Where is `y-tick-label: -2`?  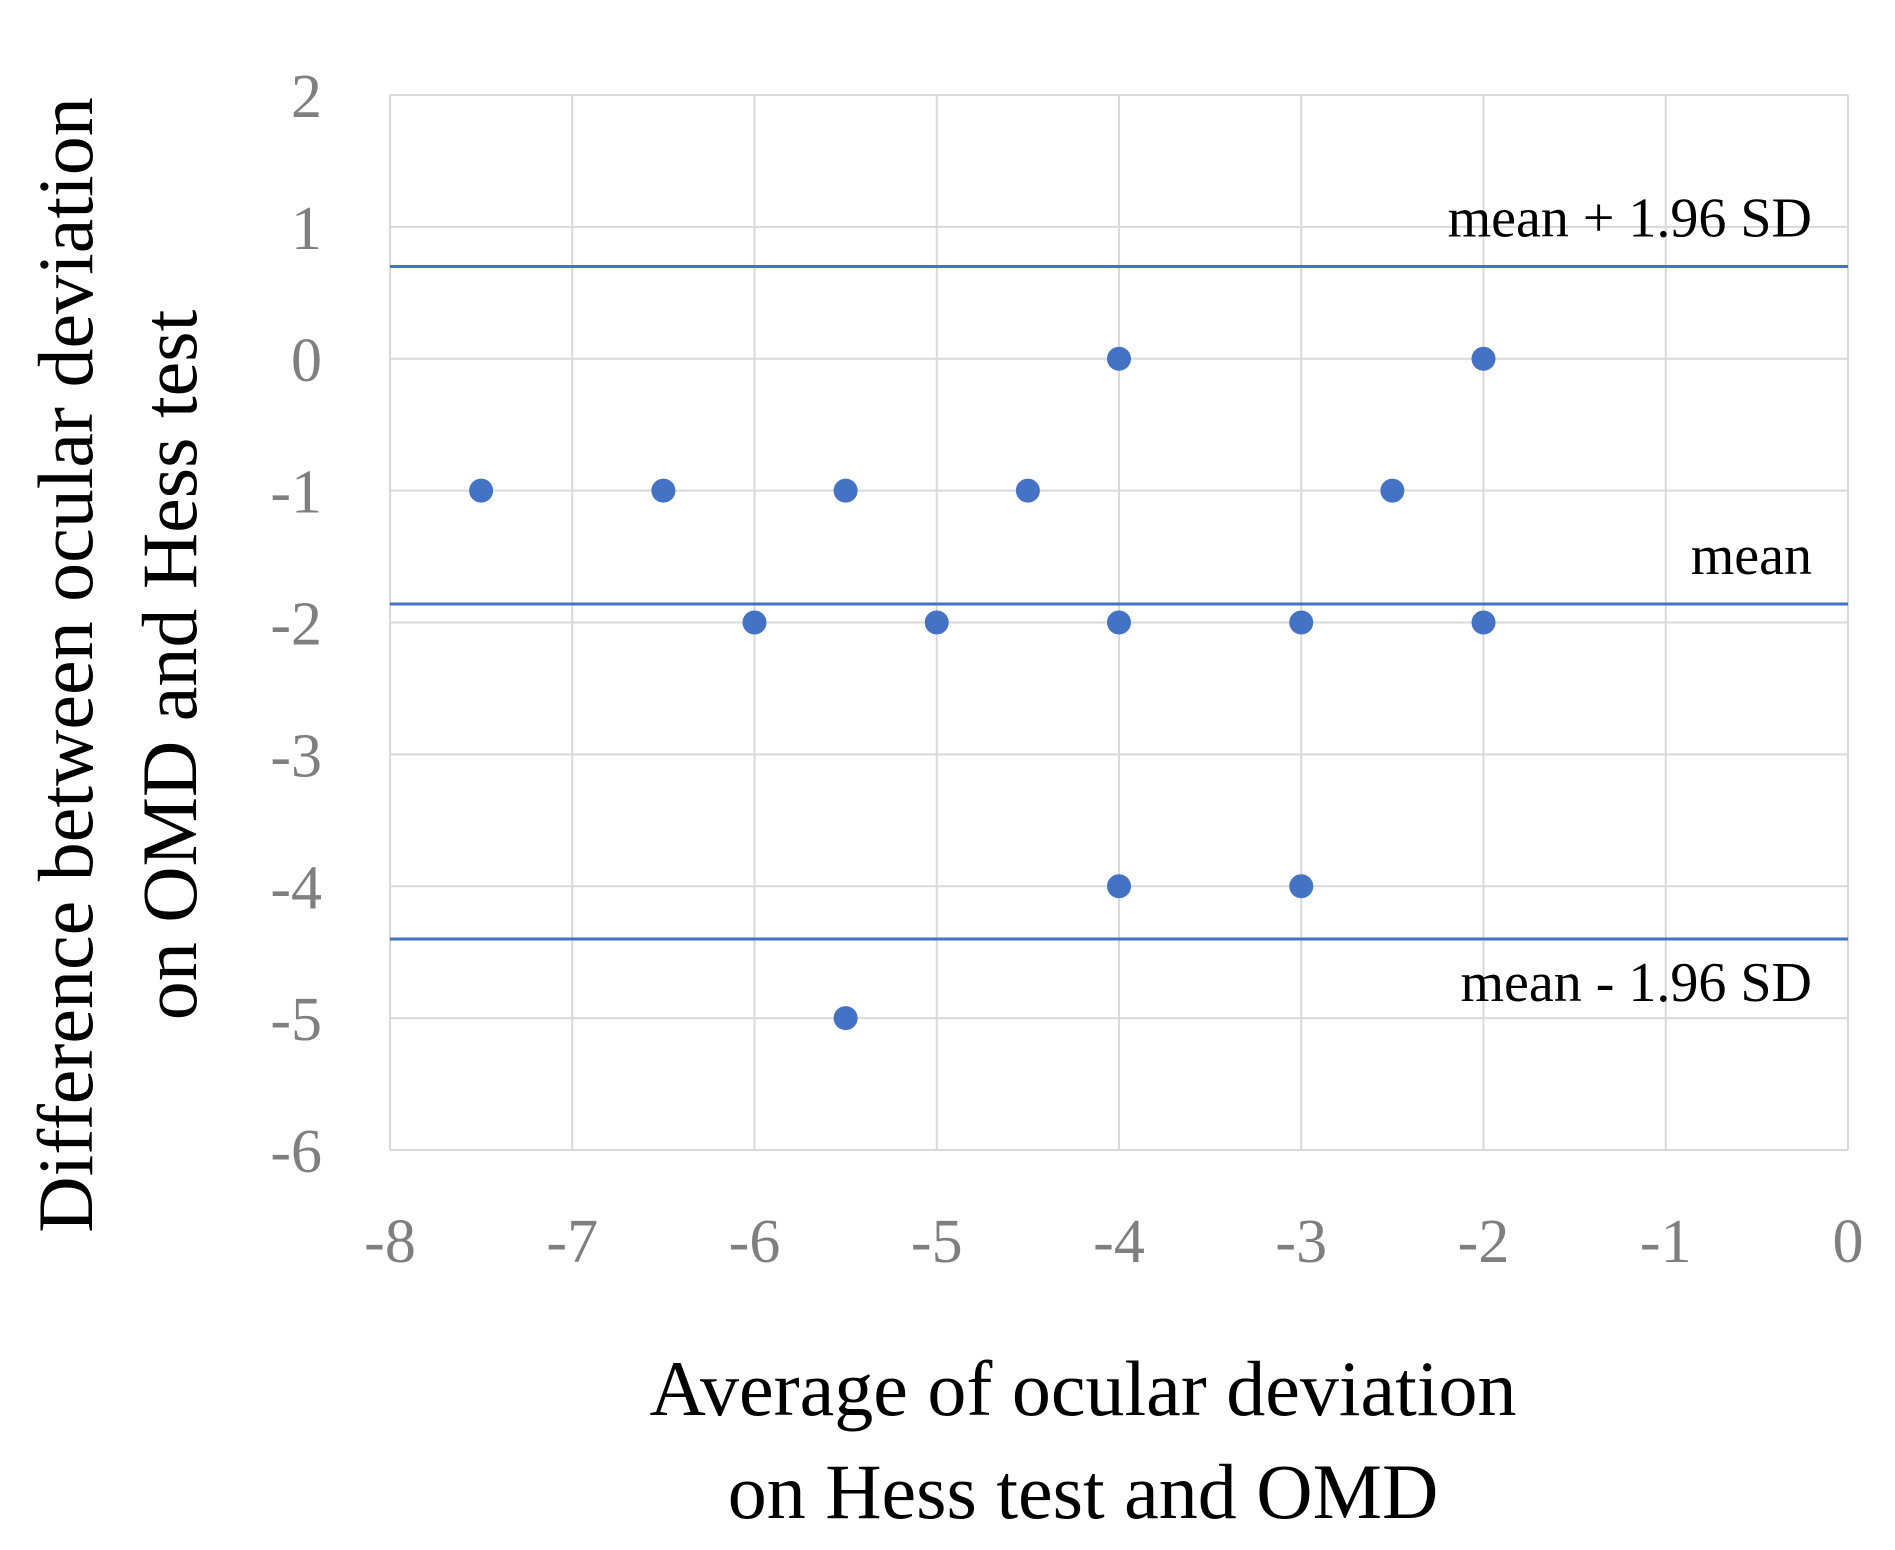 y-tick-label: -2 is located at coordinates (296, 625).